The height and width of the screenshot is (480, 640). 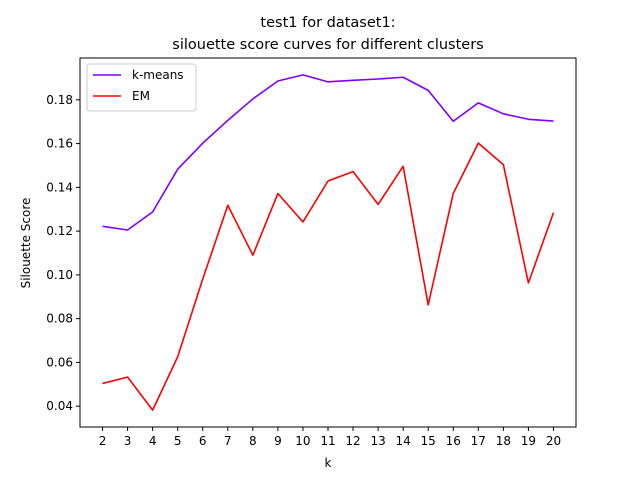 I want to click on x-tick-label: 12, so click(x=352, y=441).